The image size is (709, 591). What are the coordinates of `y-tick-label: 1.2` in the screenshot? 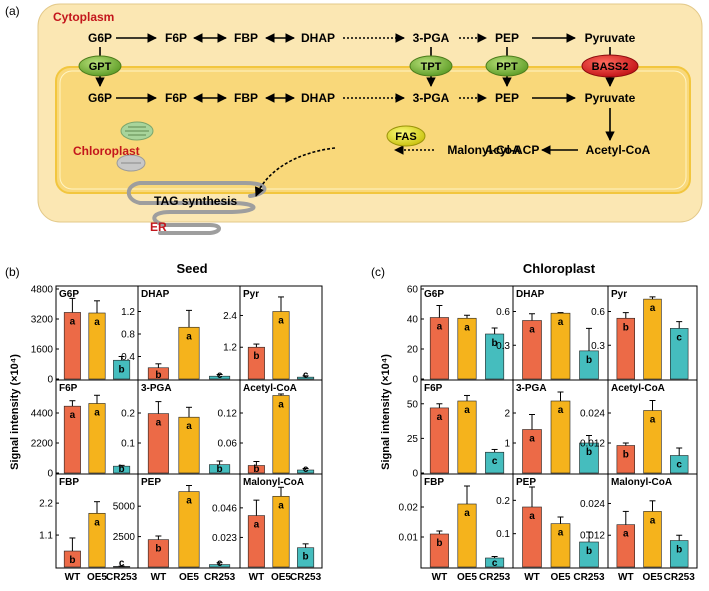 It's located at (128, 312).